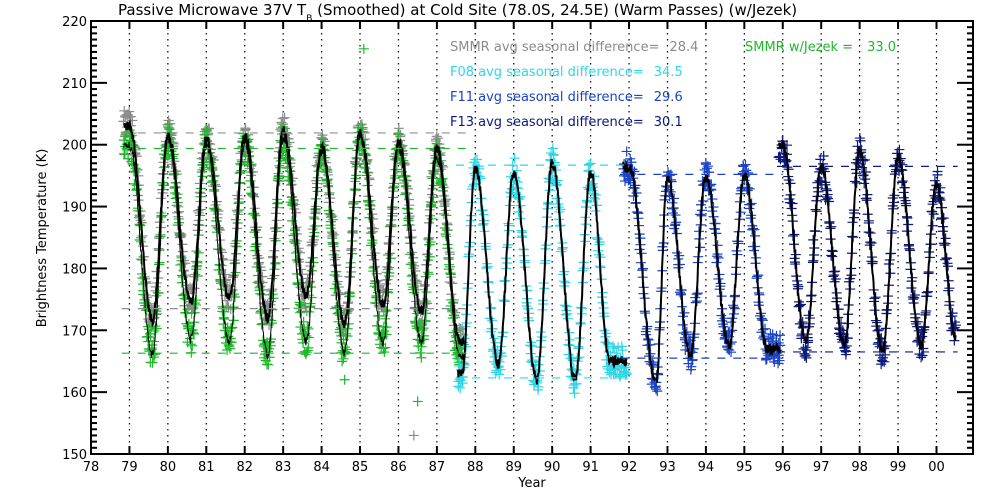 Image resolution: width=1000 pixels, height=500 pixels. Describe the element at coordinates (702, 271) in the screenshot. I see `smoothed-line-f11` at that location.